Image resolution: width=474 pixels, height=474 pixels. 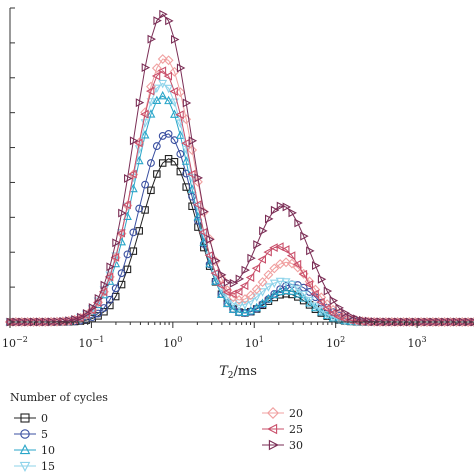 What do you see at coordinates (44, 418) in the screenshot?
I see `legend-label: 0` at bounding box center [44, 418].